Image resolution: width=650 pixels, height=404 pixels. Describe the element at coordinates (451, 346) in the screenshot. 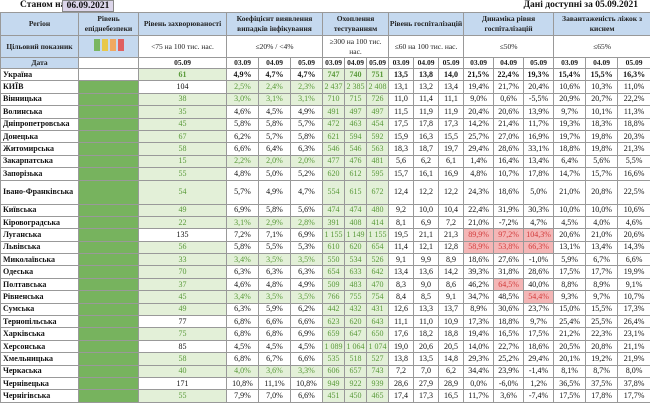

I see `hosp-value: 20,5` at that location.